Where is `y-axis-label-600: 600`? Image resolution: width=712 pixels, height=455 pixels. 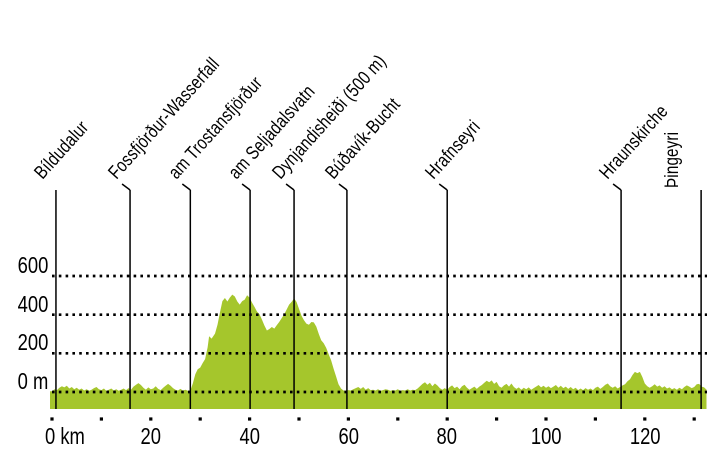 y-axis-label-600: 600 is located at coordinates (24, 265).